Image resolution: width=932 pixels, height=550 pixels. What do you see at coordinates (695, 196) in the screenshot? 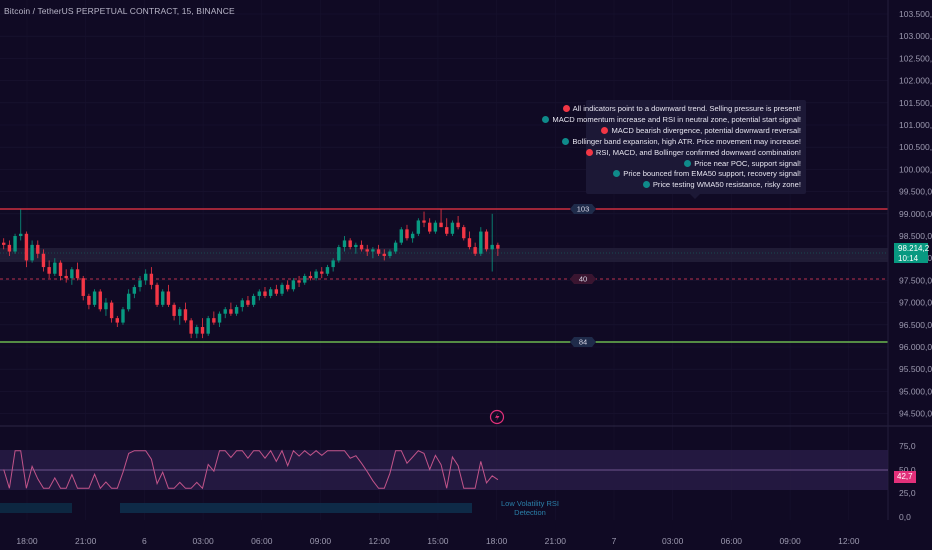
I see `panel-pointer` at bounding box center [695, 196].